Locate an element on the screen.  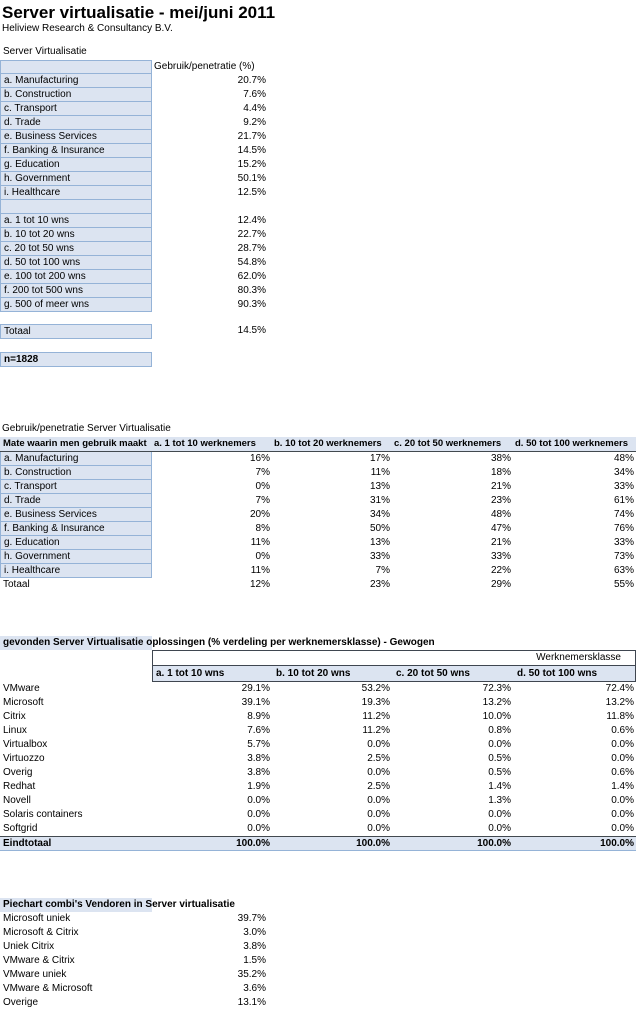
row-label: f. 200 tot 500 wns is located at coordinates (76, 291).